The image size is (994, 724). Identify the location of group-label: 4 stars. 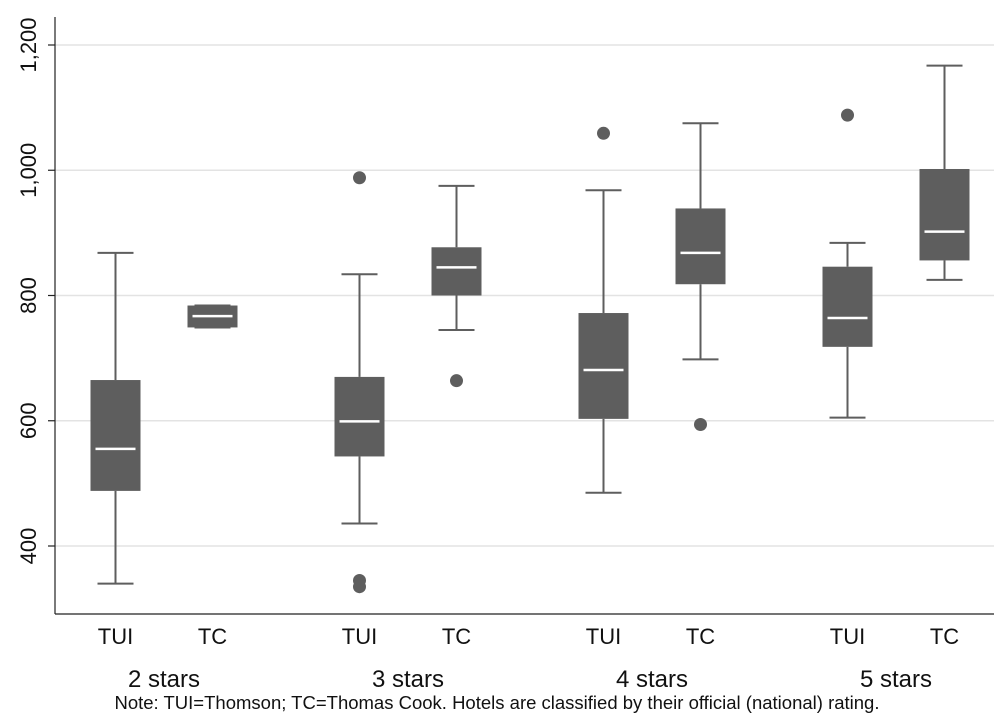
(652, 678).